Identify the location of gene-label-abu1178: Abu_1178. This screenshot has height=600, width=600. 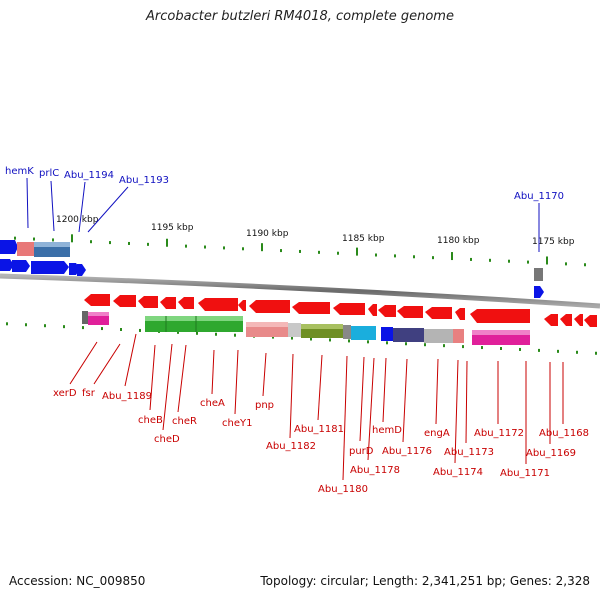
(375, 470).